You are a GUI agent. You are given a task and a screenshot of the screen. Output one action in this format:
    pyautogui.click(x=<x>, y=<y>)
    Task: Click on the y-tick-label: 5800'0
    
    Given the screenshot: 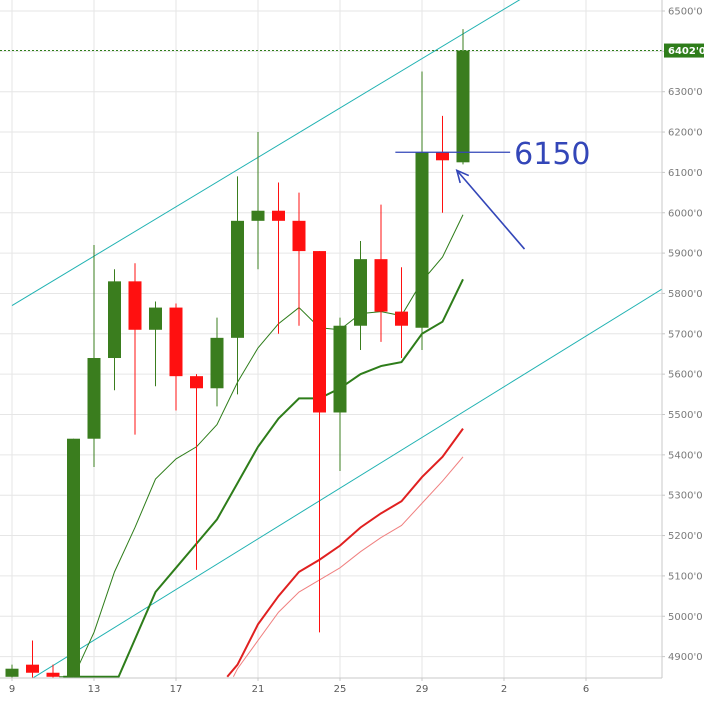 What is the action you would take?
    pyautogui.click(x=685, y=294)
    